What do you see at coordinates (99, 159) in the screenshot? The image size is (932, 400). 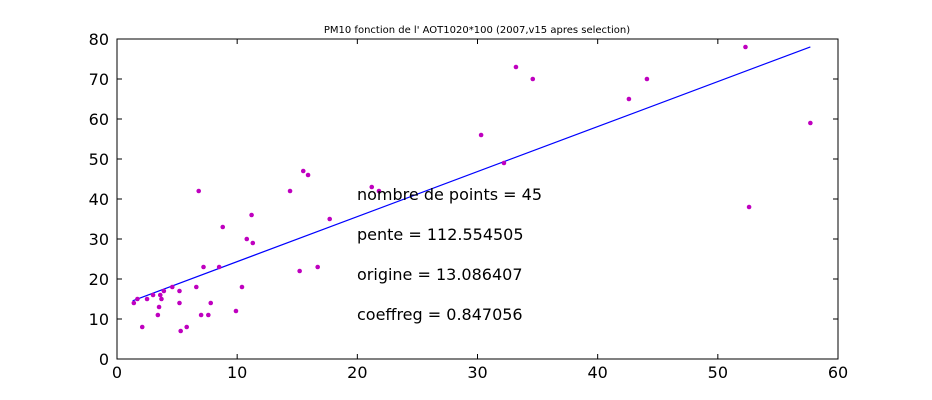 I see `y-tick-label: 50` at bounding box center [99, 159].